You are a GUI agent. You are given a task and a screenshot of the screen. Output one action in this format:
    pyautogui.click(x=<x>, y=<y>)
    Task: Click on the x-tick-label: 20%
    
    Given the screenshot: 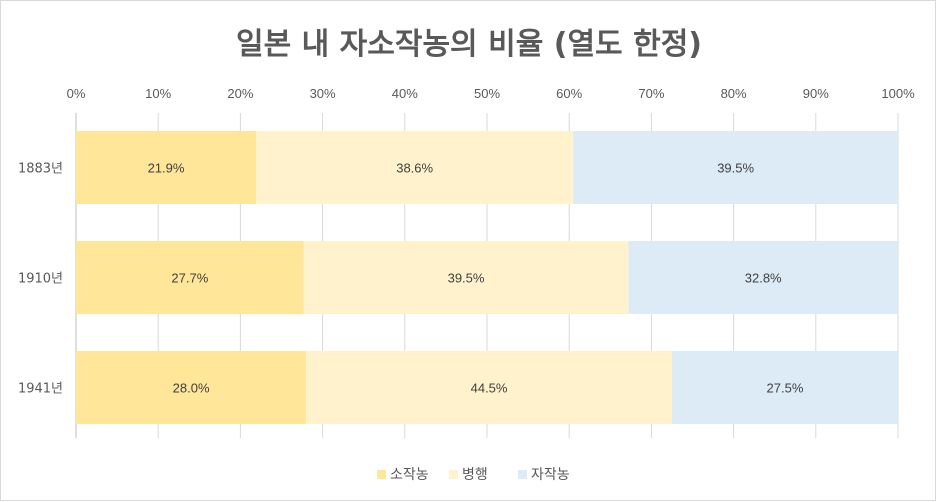 What is the action you would take?
    pyautogui.click(x=240, y=93)
    